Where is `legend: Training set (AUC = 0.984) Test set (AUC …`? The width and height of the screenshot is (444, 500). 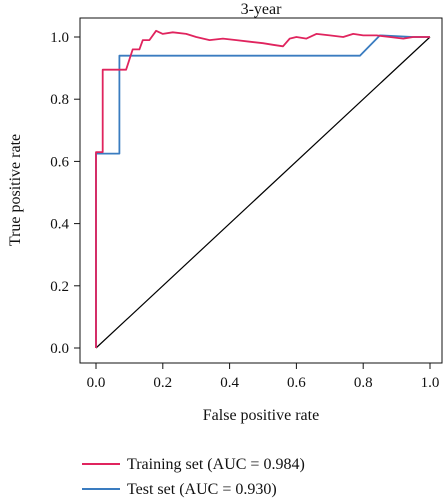 legend: Training set (AUC = 0.984) Test set (AUC … is located at coordinates (193, 477).